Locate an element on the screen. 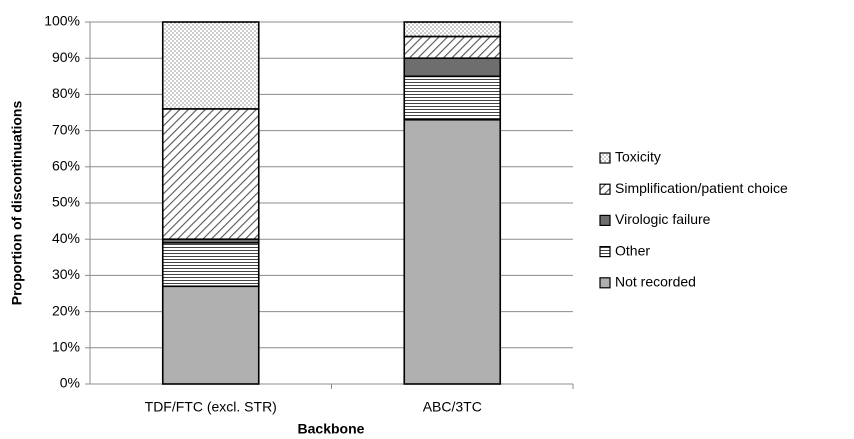  y-tick-label: 30% is located at coordinates (66, 274).